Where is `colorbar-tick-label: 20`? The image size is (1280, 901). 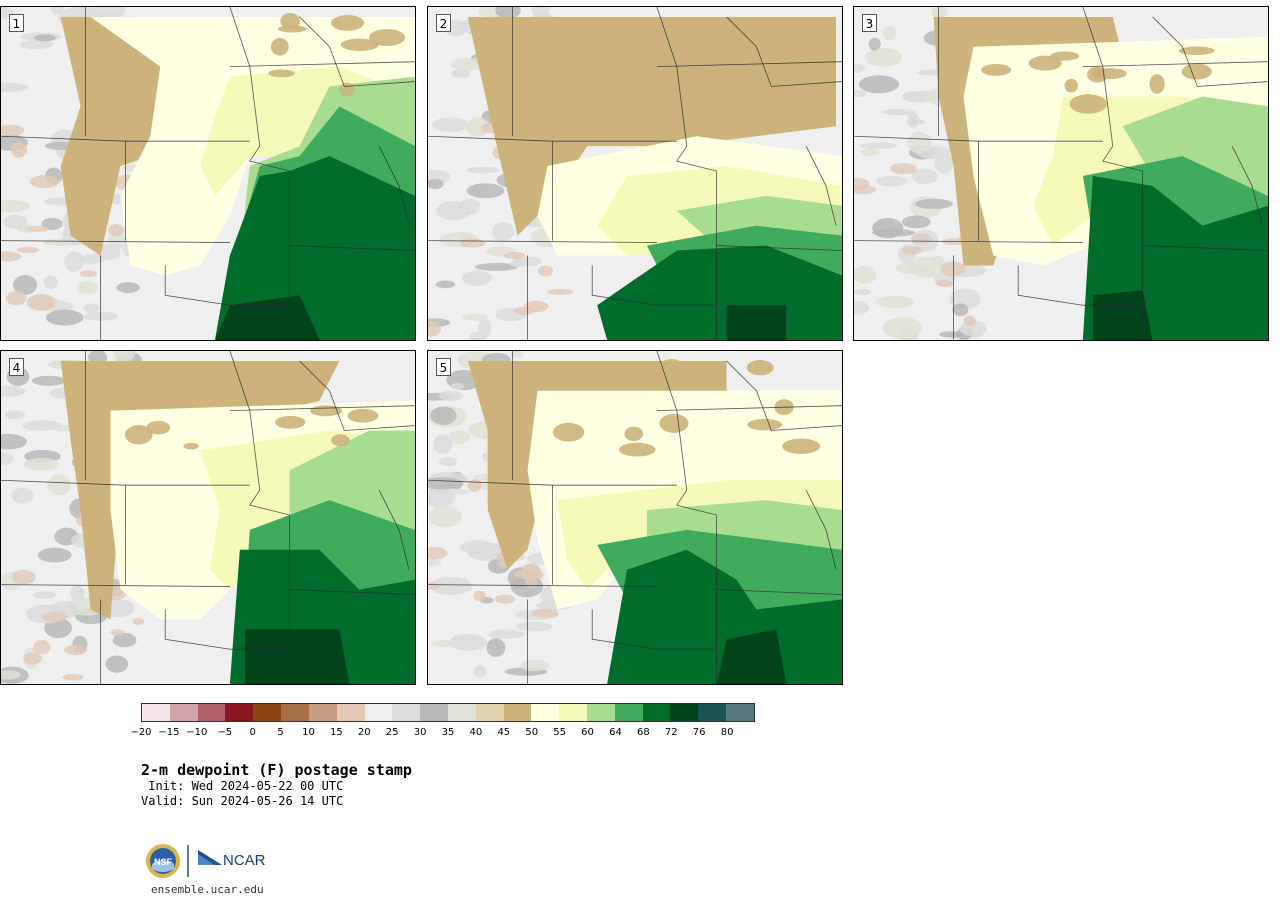 colorbar-tick-label: 20 is located at coordinates (364, 732).